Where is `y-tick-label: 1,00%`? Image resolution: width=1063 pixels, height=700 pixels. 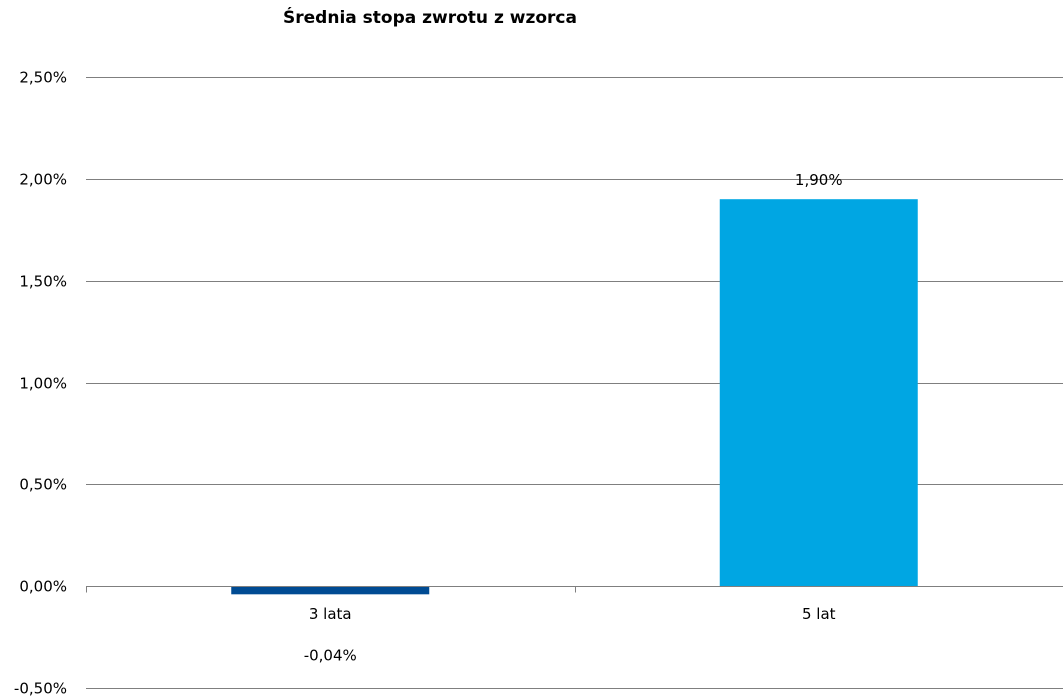 y-tick-label: 1,00% is located at coordinates (43, 384).